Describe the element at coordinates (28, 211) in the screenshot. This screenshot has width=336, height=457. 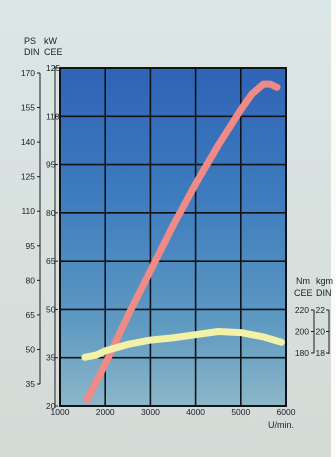
I see `ps-tick-label: 110` at that location.